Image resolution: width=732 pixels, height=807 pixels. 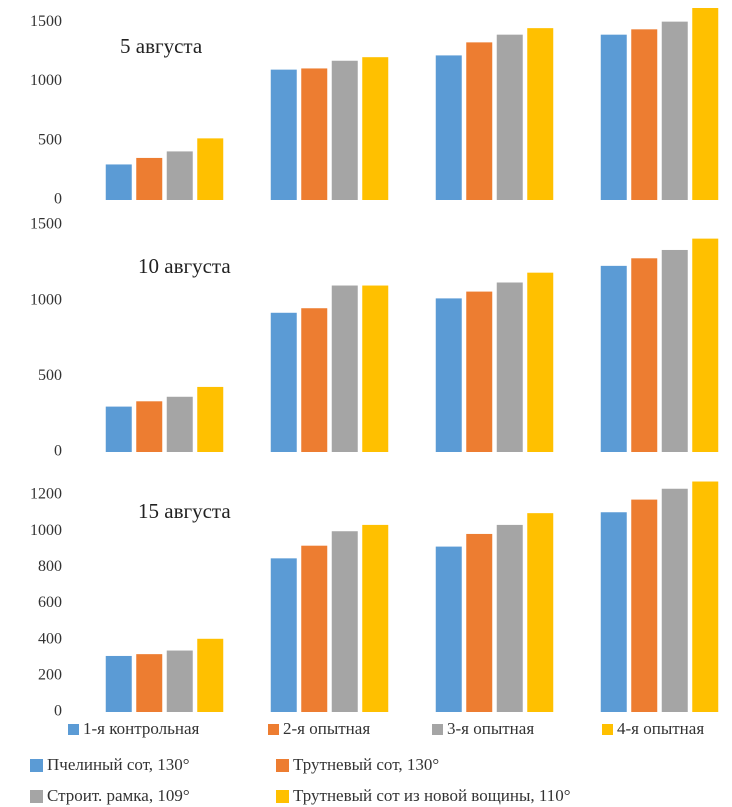 What do you see at coordinates (660, 728) in the screenshot?
I see `legend-label: 4-я опытная` at bounding box center [660, 728].